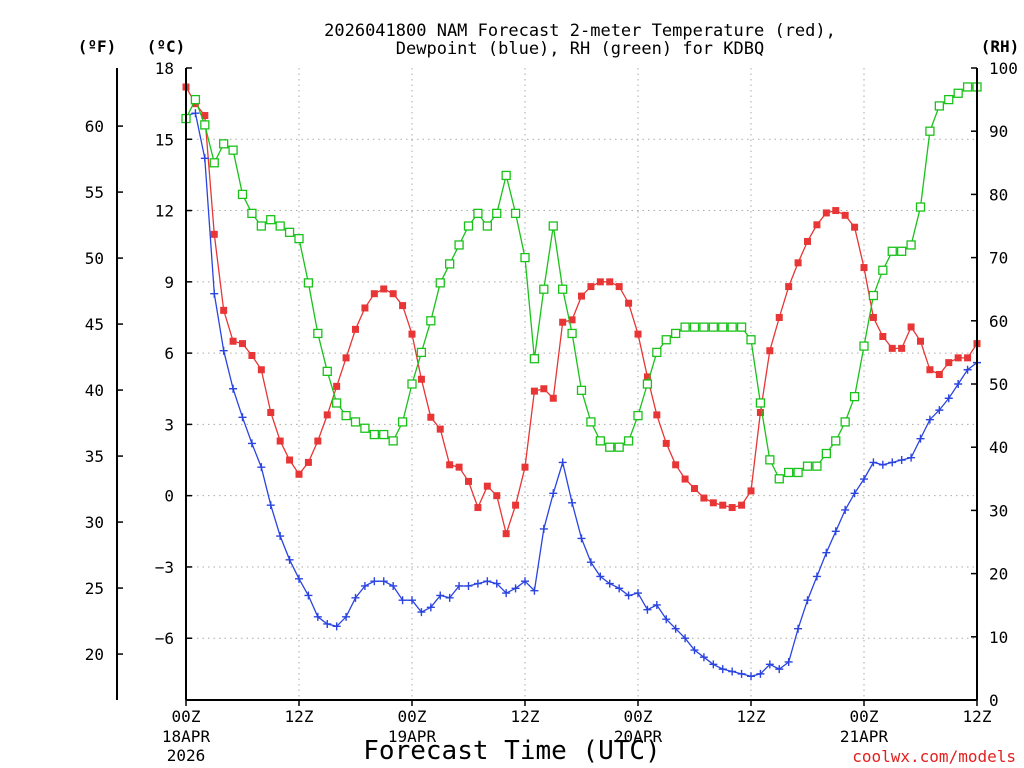  What do you see at coordinates (1003, 68) in the screenshot?
I see `rh-tick-label: 100` at bounding box center [1003, 68].